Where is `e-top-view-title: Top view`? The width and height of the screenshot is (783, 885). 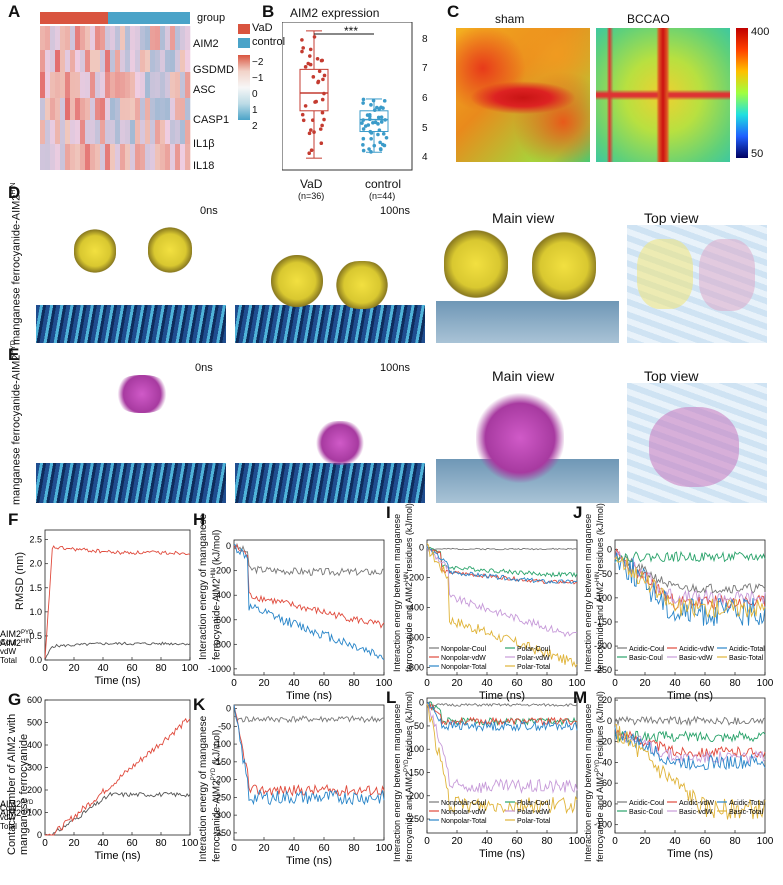
e-top-view-title: Top view is located at coordinates (671, 376).